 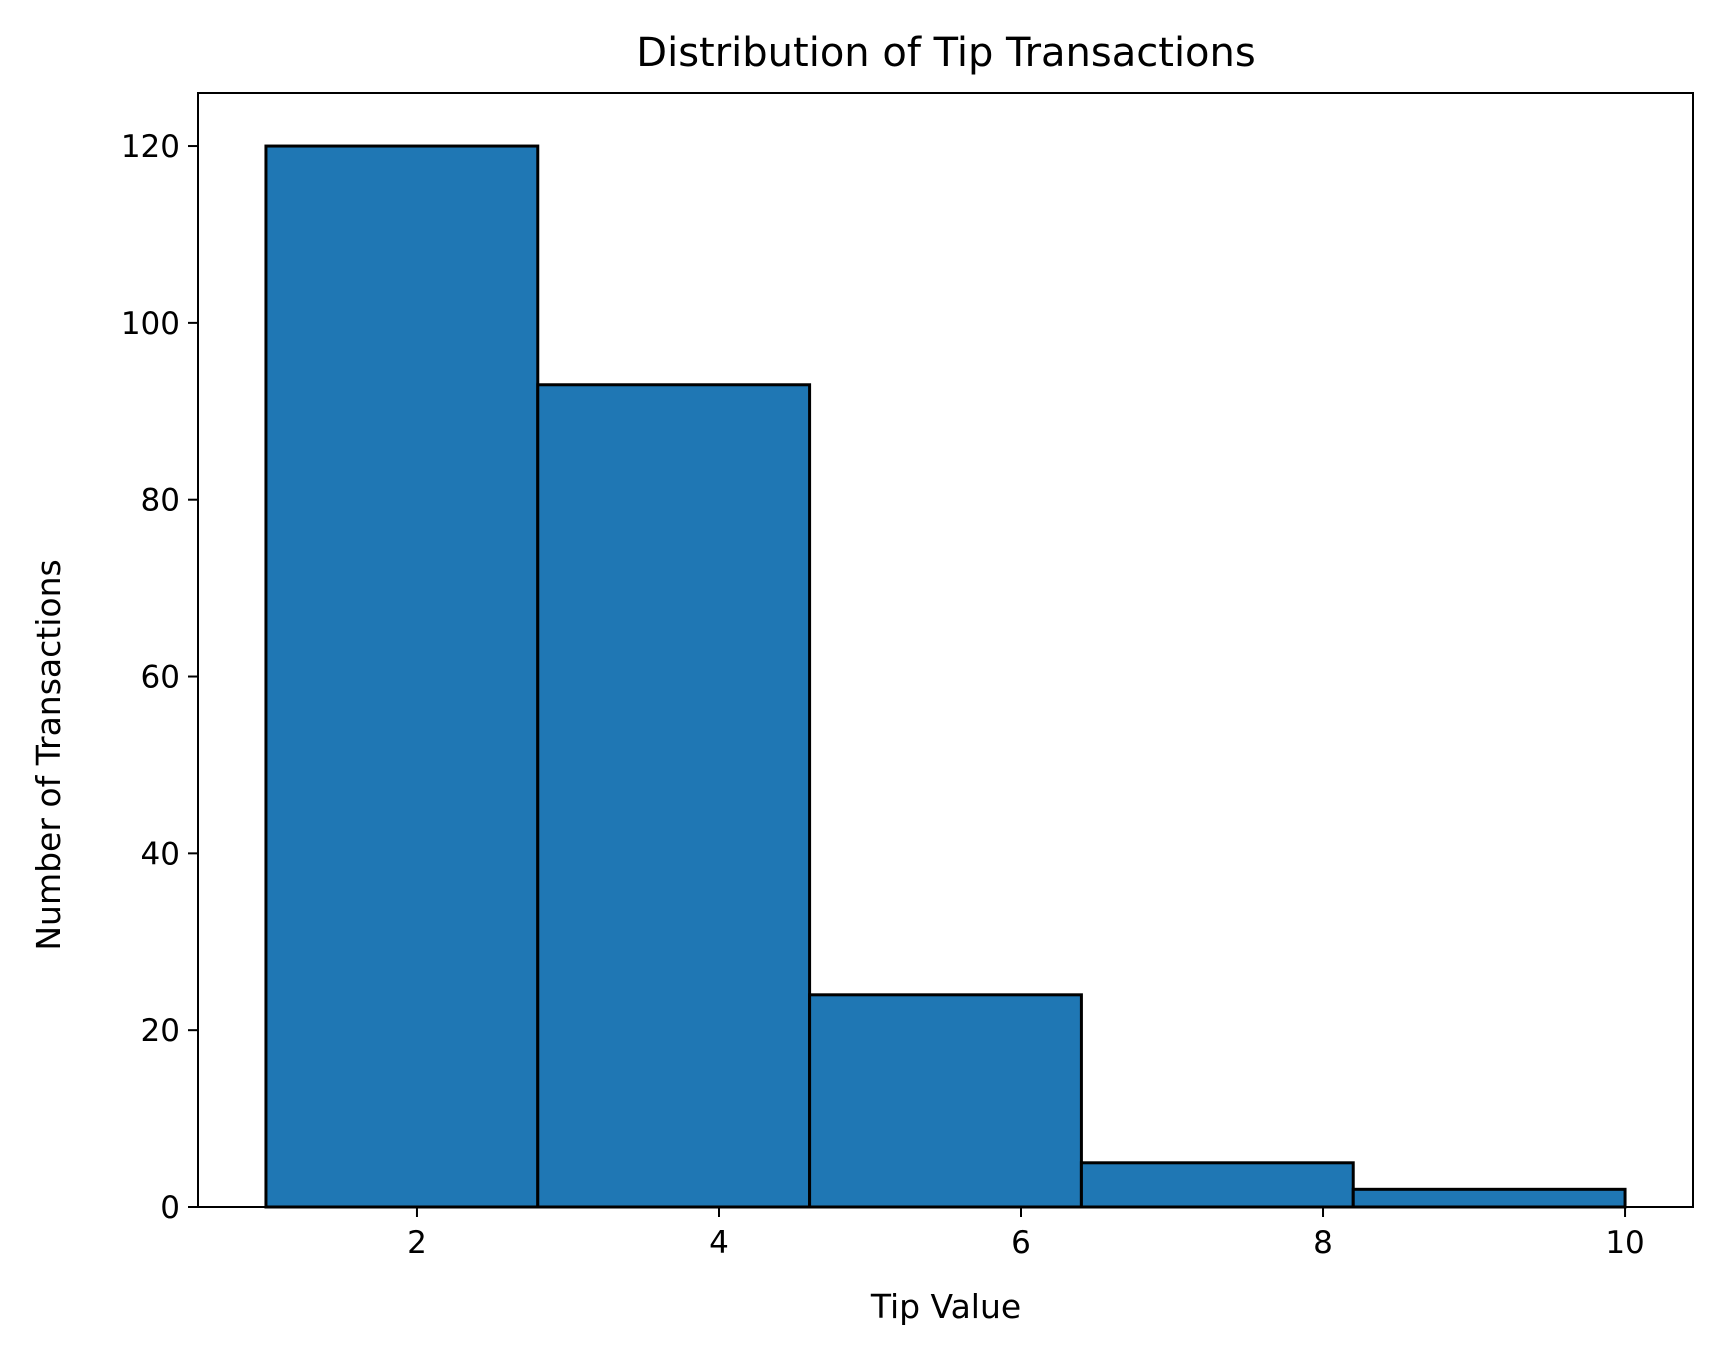 I want to click on chart-title: Distribution of Tip Transactions, so click(x=945, y=53).